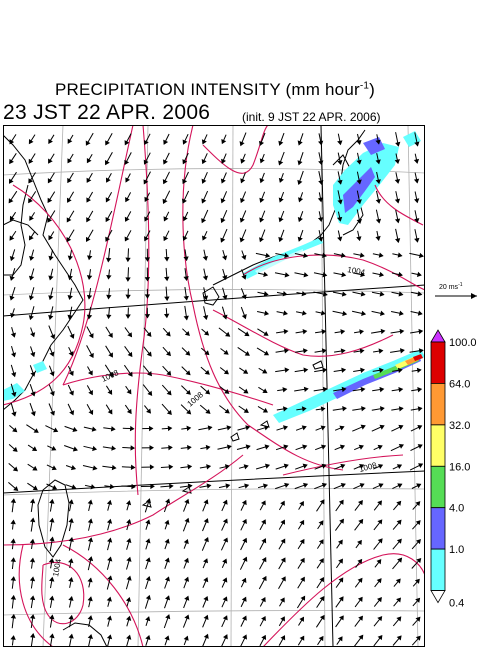  Describe the element at coordinates (53, 518) in the screenshot. I see `taiwan-coast` at that location.